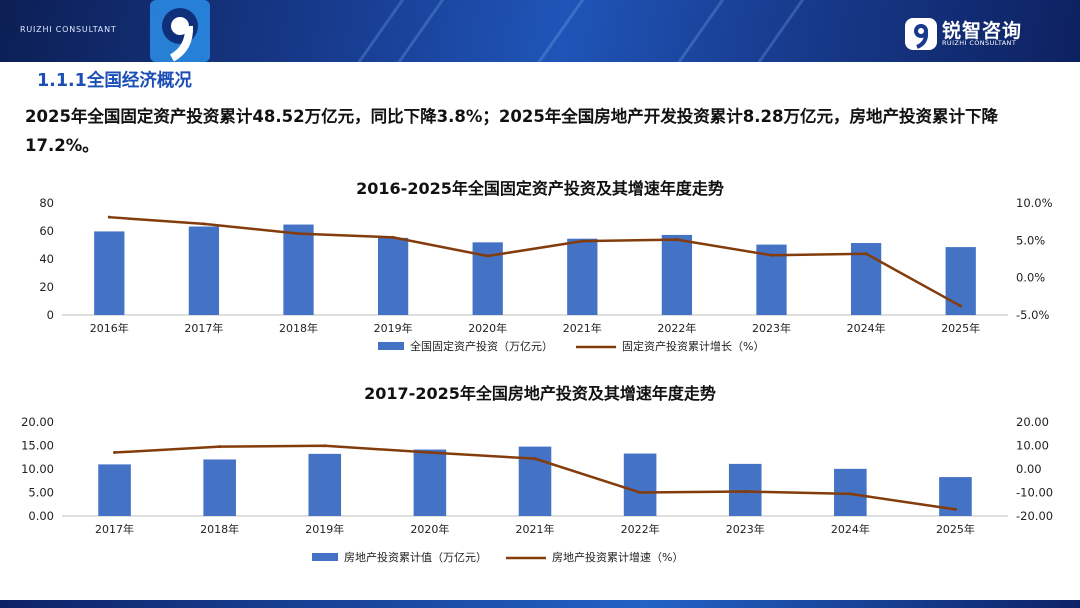 The height and width of the screenshot is (608, 1080). I want to click on left-axis-tick-label: 80, so click(46, 203).